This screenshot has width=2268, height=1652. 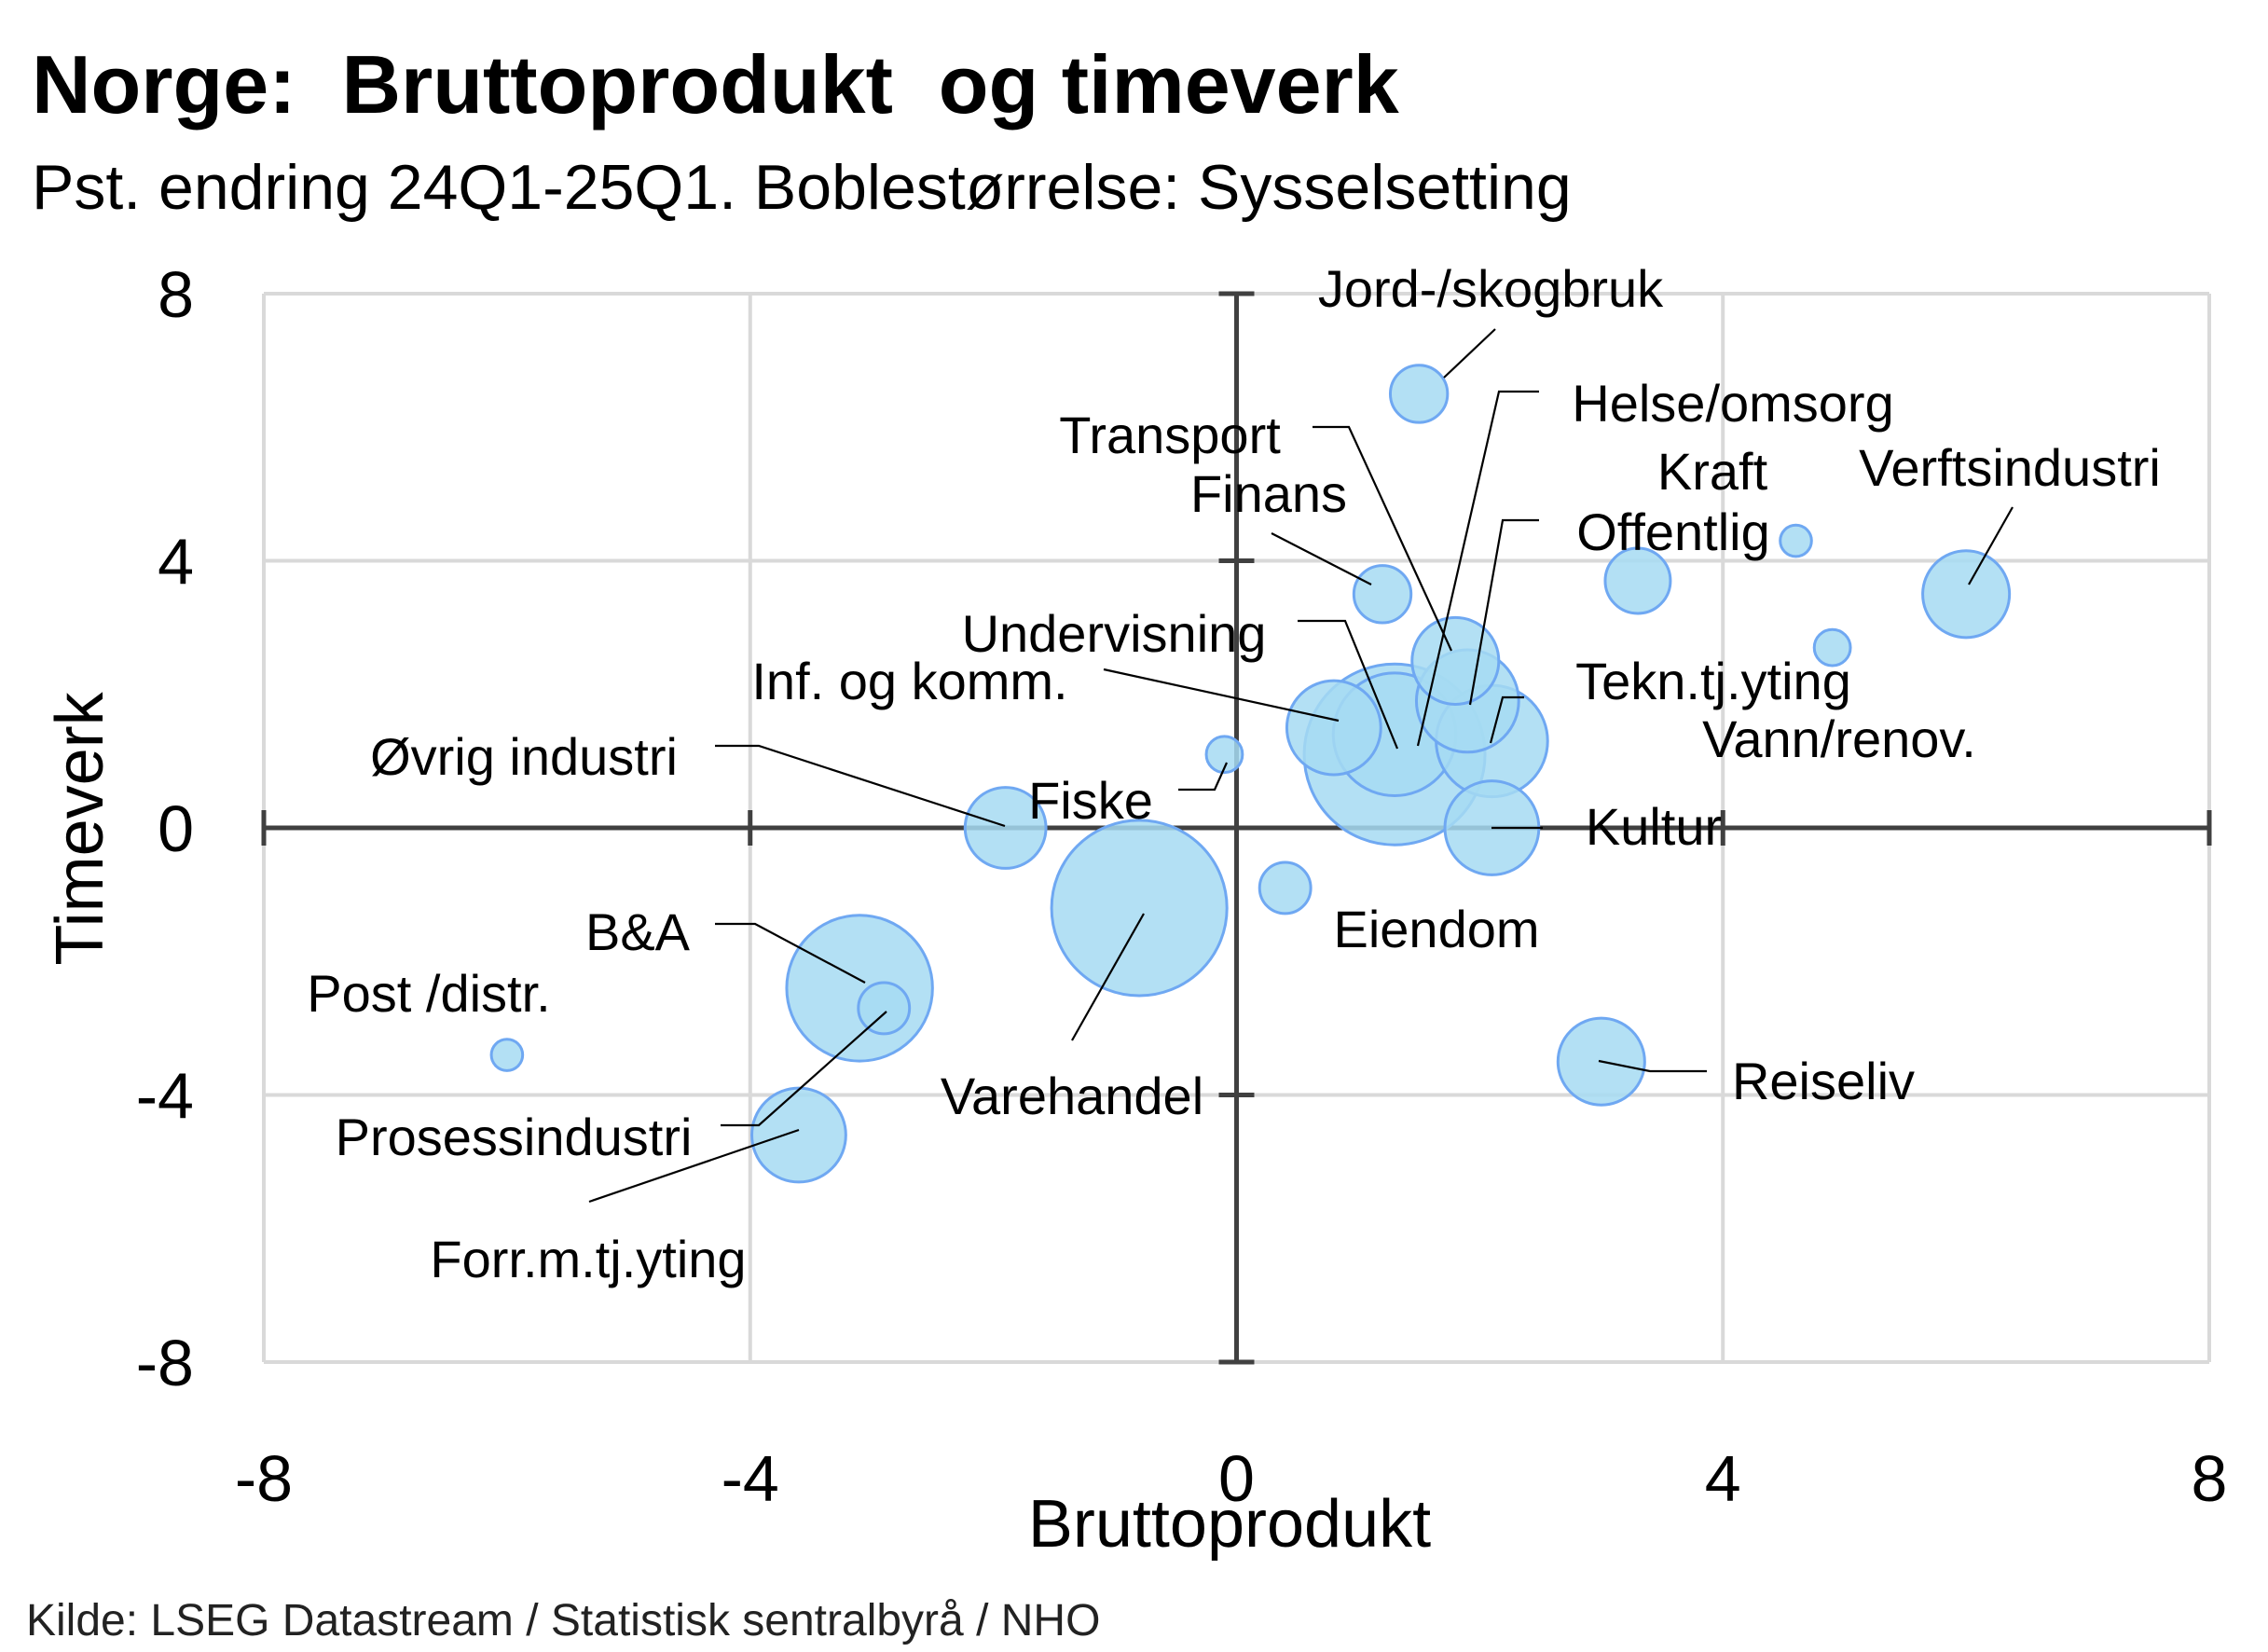 I want to click on bubble-prosessindustri, so click(x=885, y=1009).